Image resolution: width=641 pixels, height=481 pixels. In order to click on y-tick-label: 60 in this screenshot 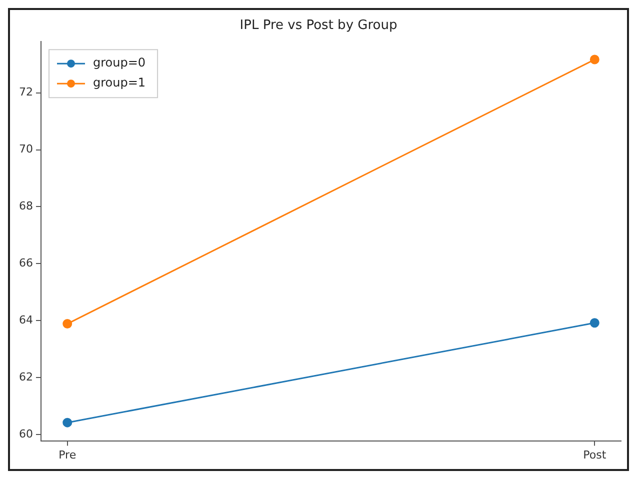, I will do `click(25, 433)`.